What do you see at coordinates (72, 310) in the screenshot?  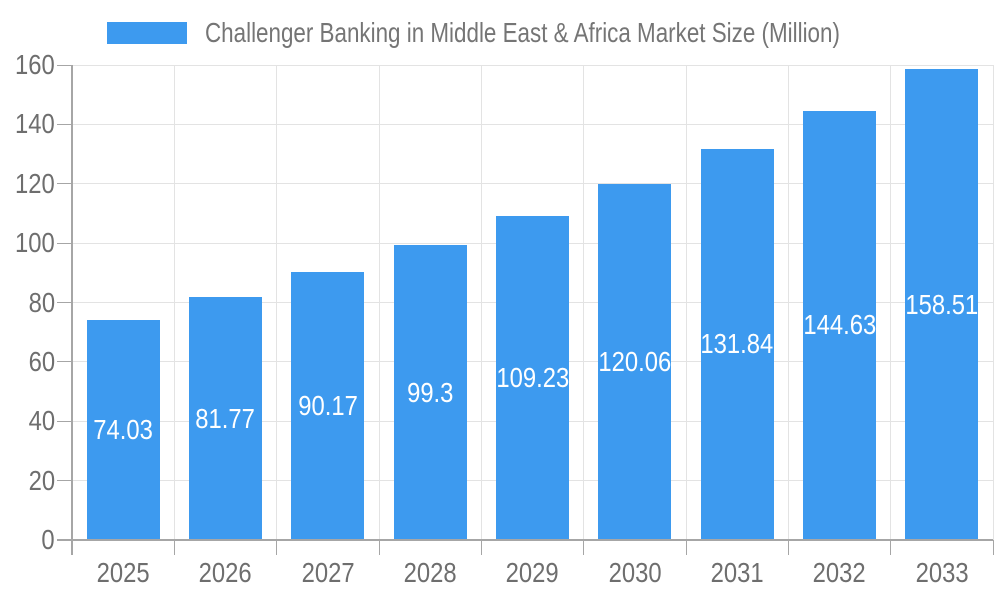 I see `y-axis-line` at bounding box center [72, 310].